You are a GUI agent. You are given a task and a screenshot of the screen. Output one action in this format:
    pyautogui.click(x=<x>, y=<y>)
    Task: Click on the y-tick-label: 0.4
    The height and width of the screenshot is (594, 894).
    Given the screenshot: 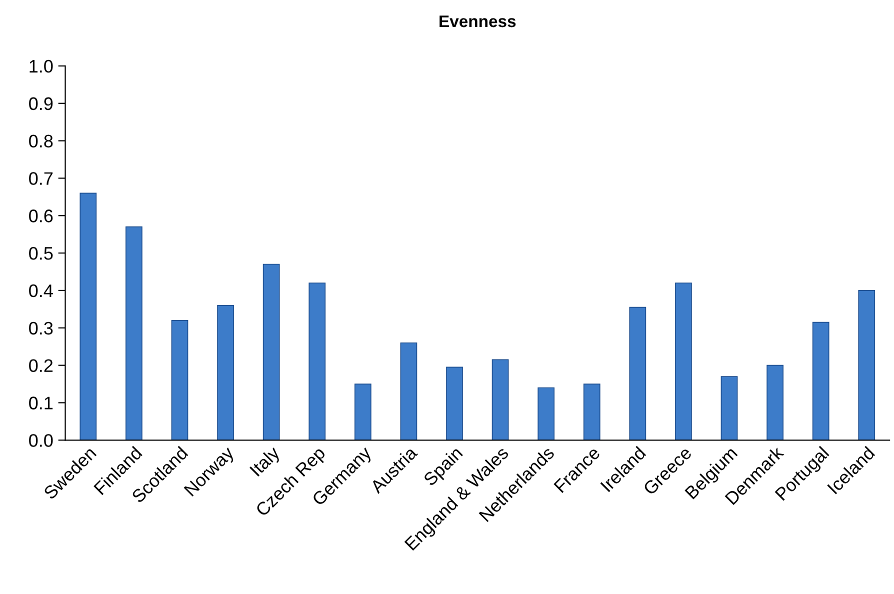 What is the action you would take?
    pyautogui.click(x=41, y=291)
    